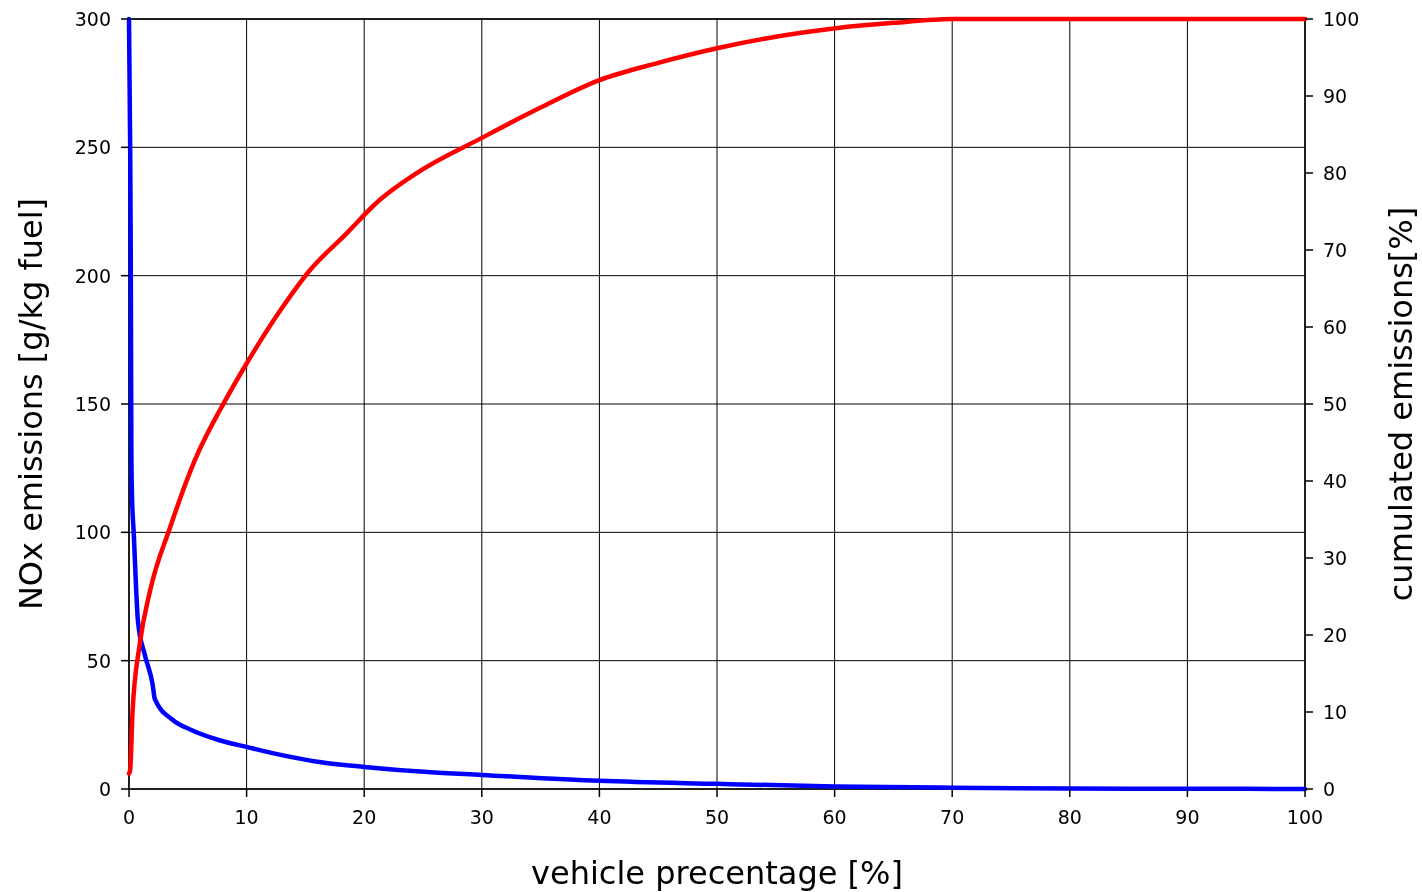 This screenshot has height=892, width=1422. What do you see at coordinates (104, 789) in the screenshot?
I see `y-tick-label: 0` at bounding box center [104, 789].